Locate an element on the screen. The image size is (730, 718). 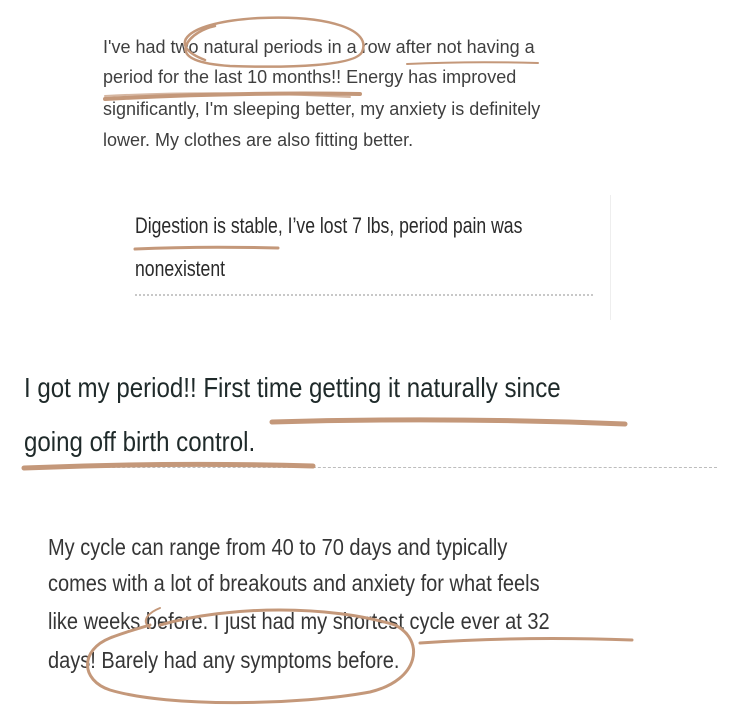
testimonial-line: nonexistent is located at coordinates (180, 268).